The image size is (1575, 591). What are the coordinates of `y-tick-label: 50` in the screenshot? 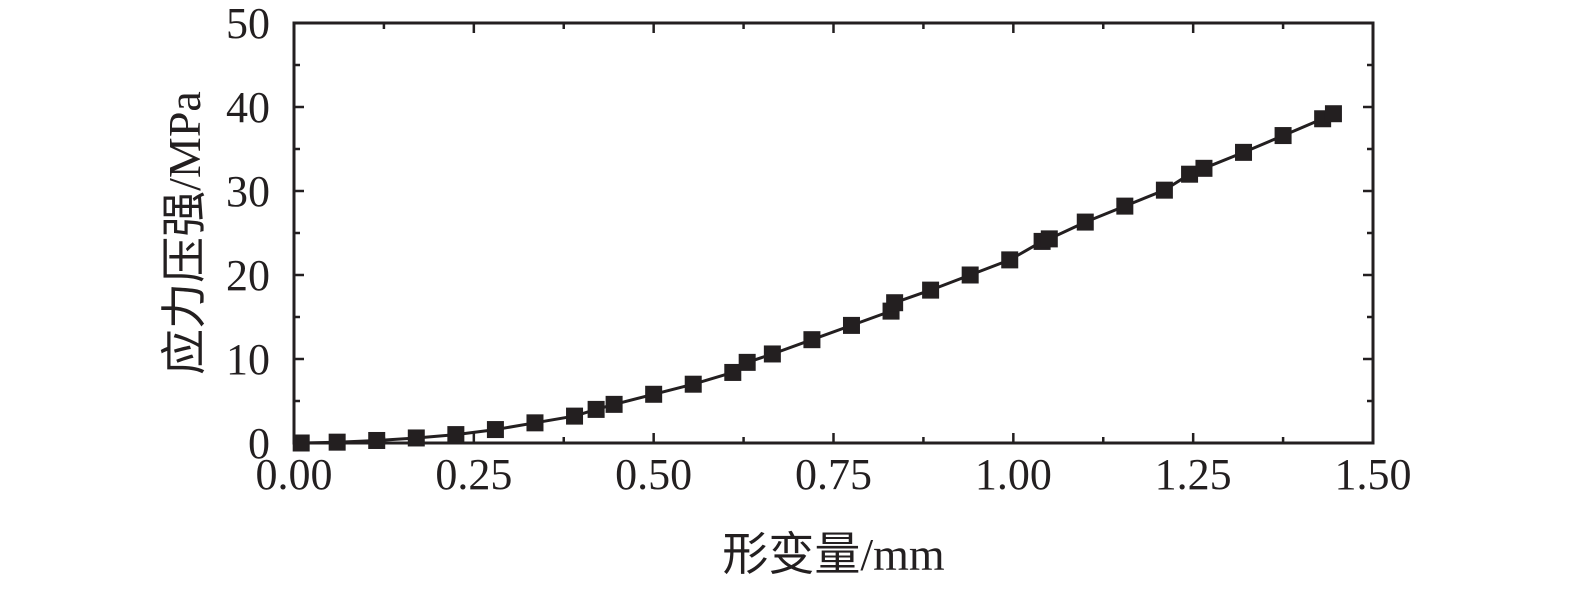 It's located at (248, 24).